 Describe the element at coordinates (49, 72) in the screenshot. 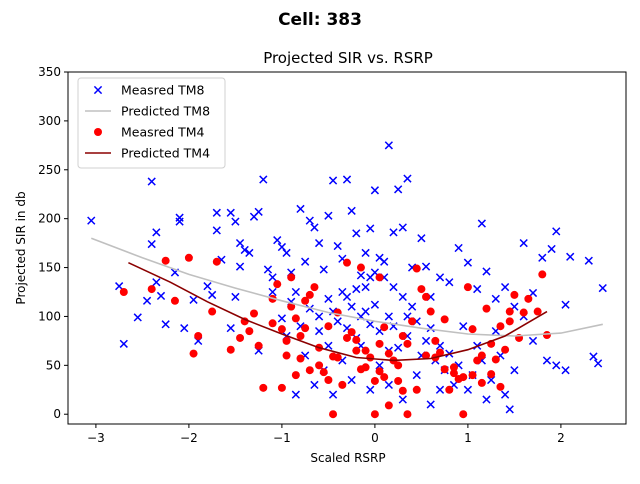

I see `y-tick-label: 350` at that location.